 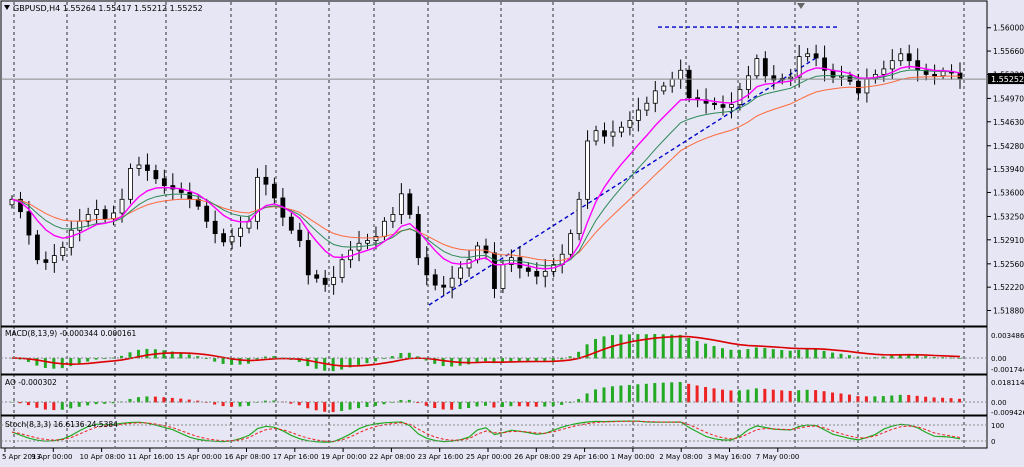 I want to click on time-tick-label: 16 Apr 08:00, so click(x=248, y=457).